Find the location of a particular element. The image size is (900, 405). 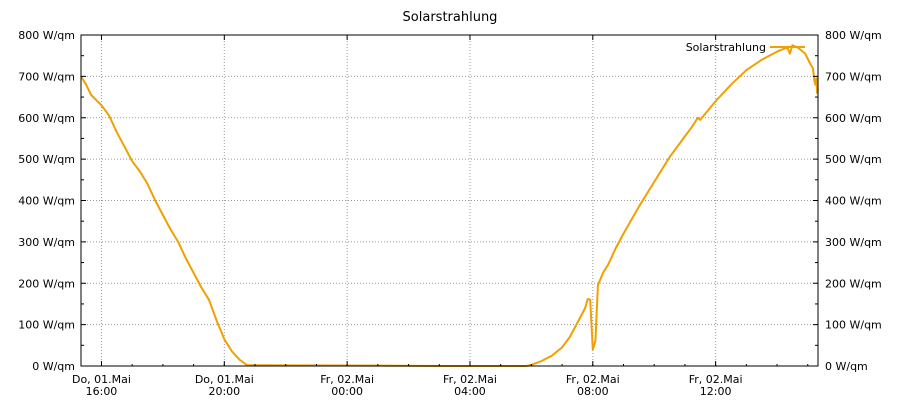

chart-title: Solarstrahlung is located at coordinates (450, 17).